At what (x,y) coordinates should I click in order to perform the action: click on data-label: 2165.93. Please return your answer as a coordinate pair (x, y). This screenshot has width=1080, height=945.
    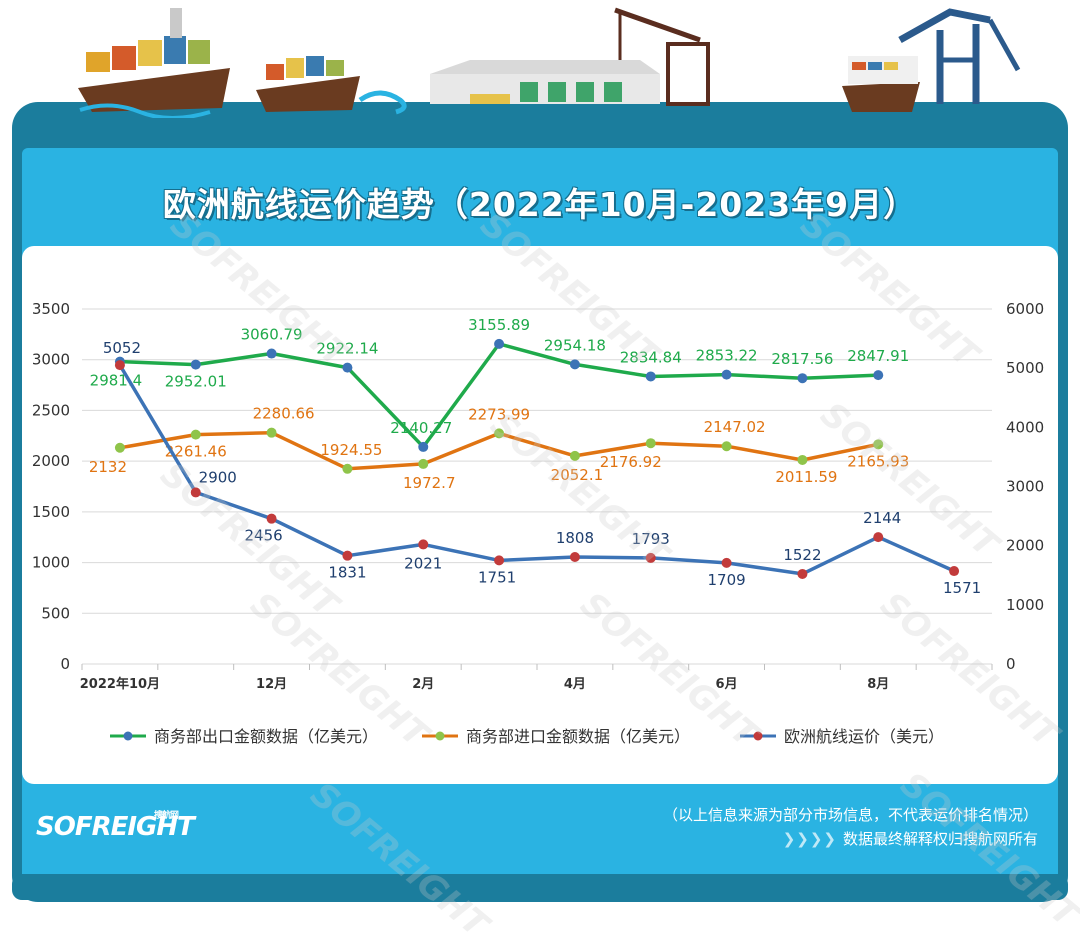
    Looking at the image, I should click on (878, 461).